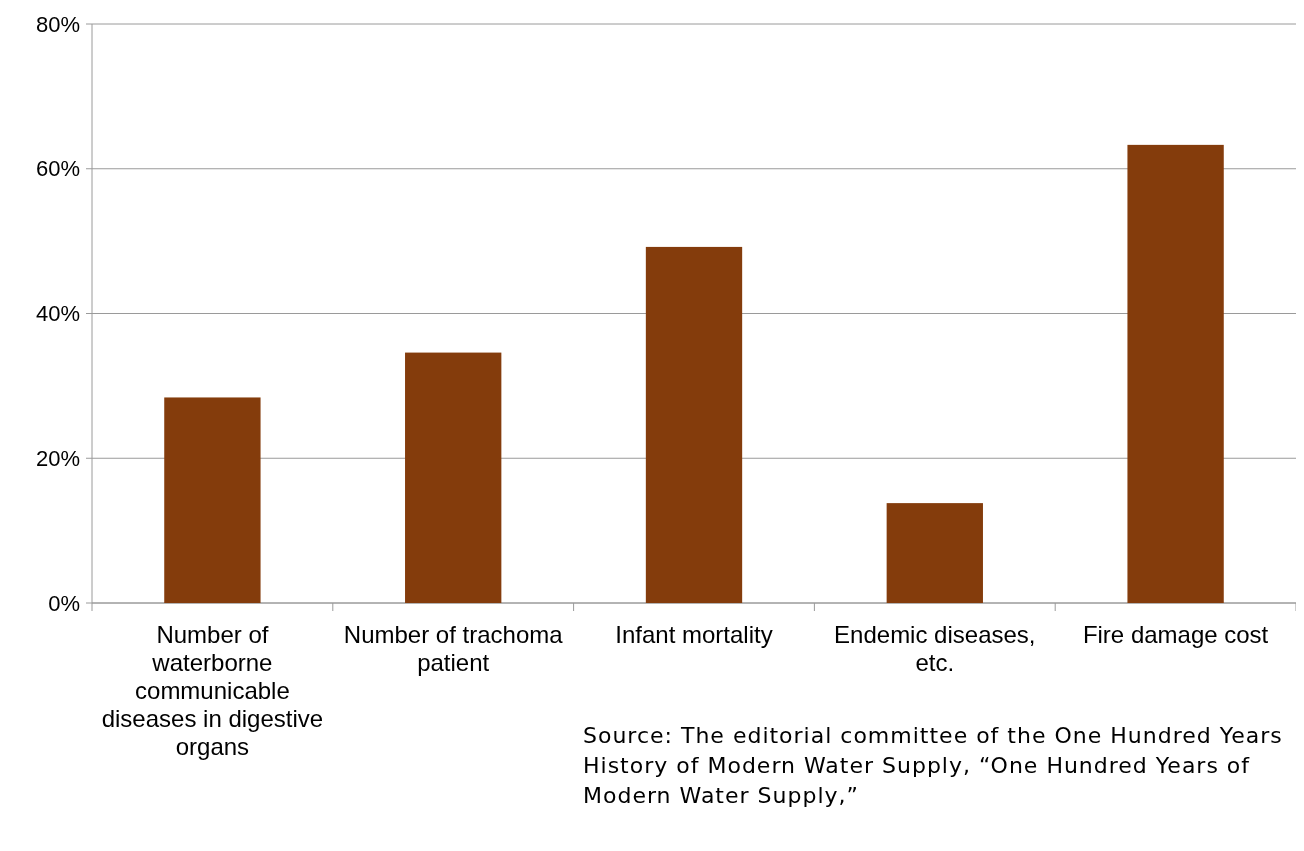  I want to click on x-tick-label: Fire damage cost, so click(1175, 634).